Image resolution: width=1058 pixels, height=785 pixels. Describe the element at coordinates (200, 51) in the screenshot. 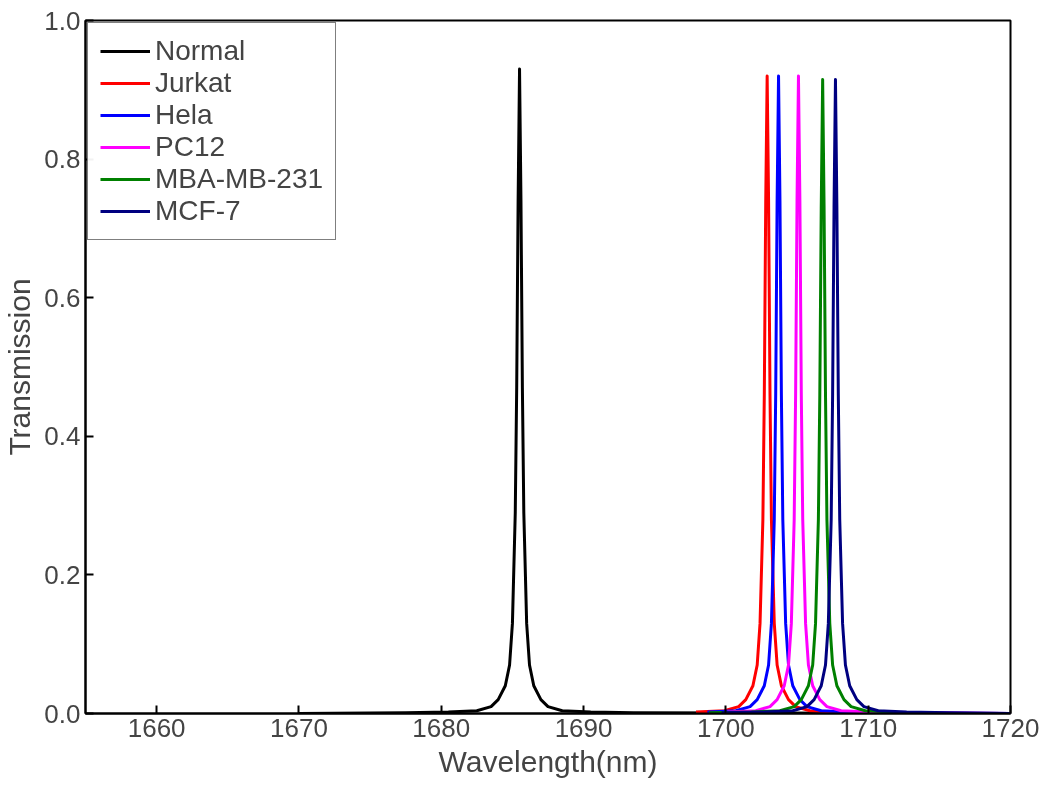

I see `legend-label: Normal` at that location.